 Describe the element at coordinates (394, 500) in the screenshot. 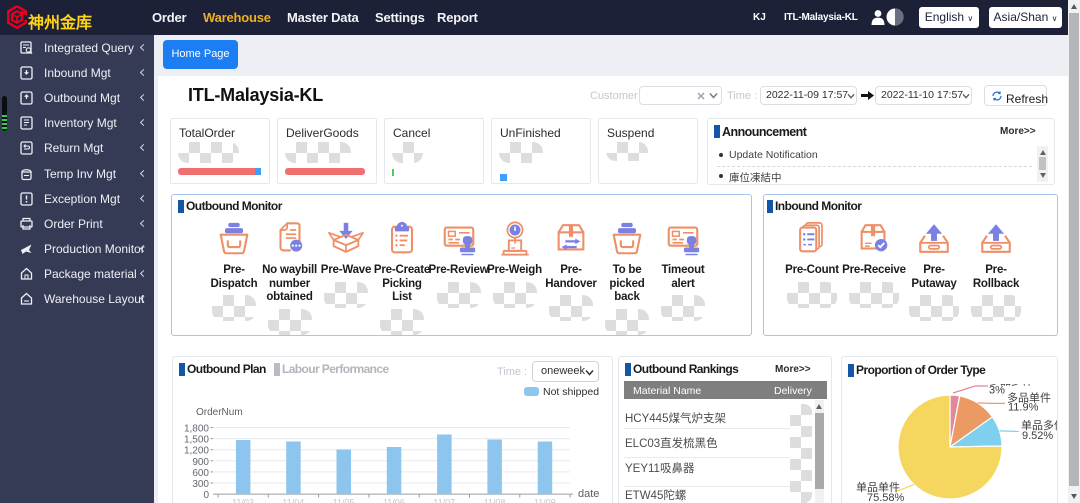

I see `svg-text: 11/06` at that location.